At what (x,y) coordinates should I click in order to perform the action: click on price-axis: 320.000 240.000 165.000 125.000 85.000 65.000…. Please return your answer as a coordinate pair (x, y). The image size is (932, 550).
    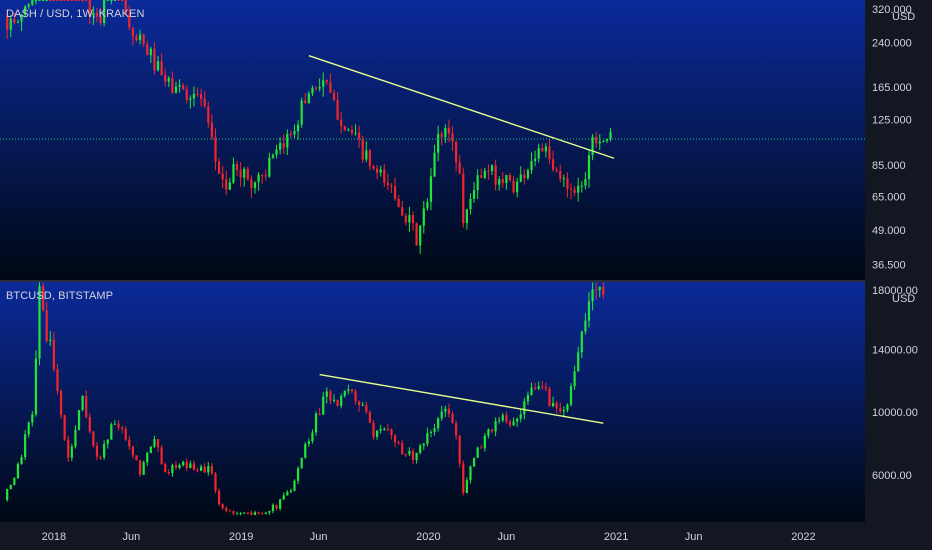
    Looking at the image, I should click on (898, 261).